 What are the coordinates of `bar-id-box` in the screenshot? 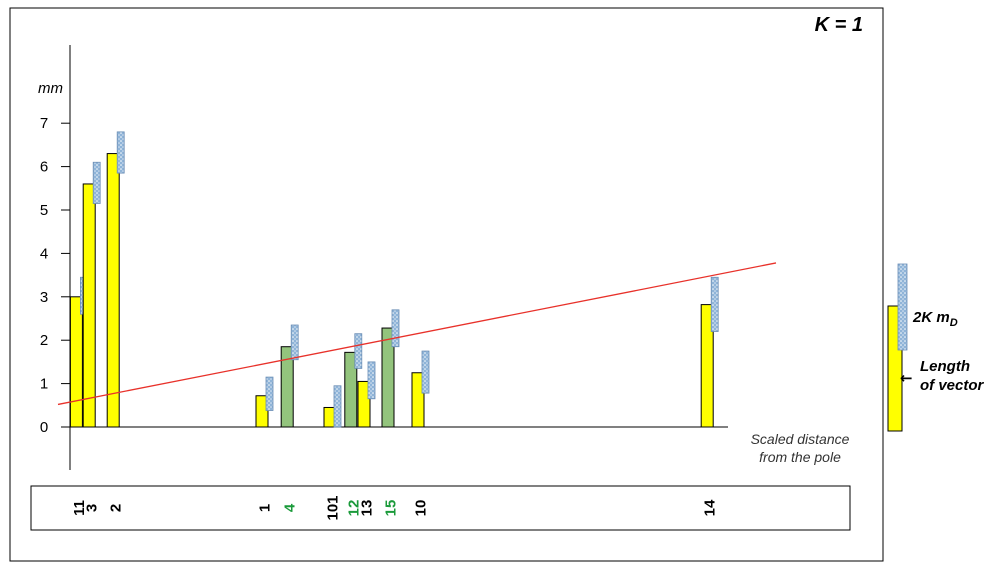 It's located at (440, 508).